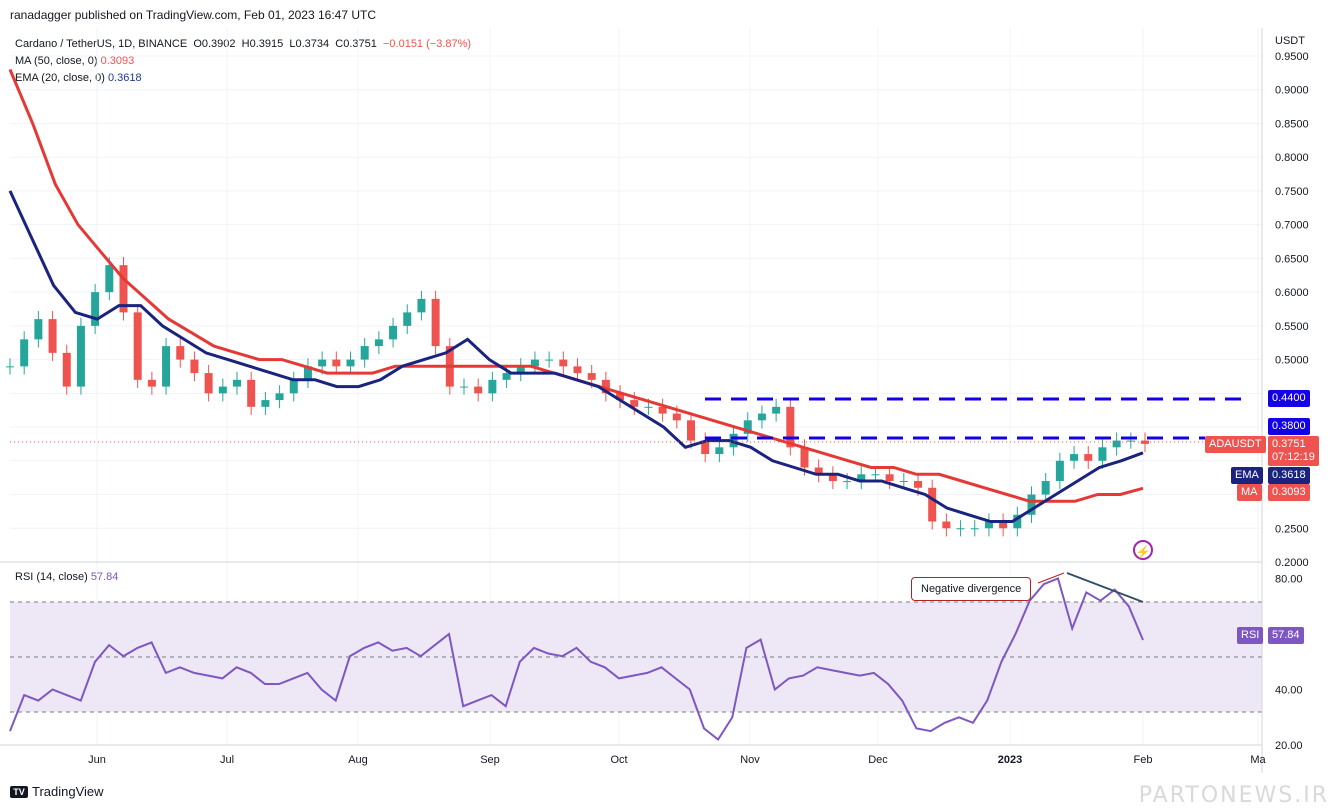 This screenshot has width=1343, height=809. What do you see at coordinates (214, 44) in the screenshot?
I see `ohlc-open: O0.3902` at bounding box center [214, 44].